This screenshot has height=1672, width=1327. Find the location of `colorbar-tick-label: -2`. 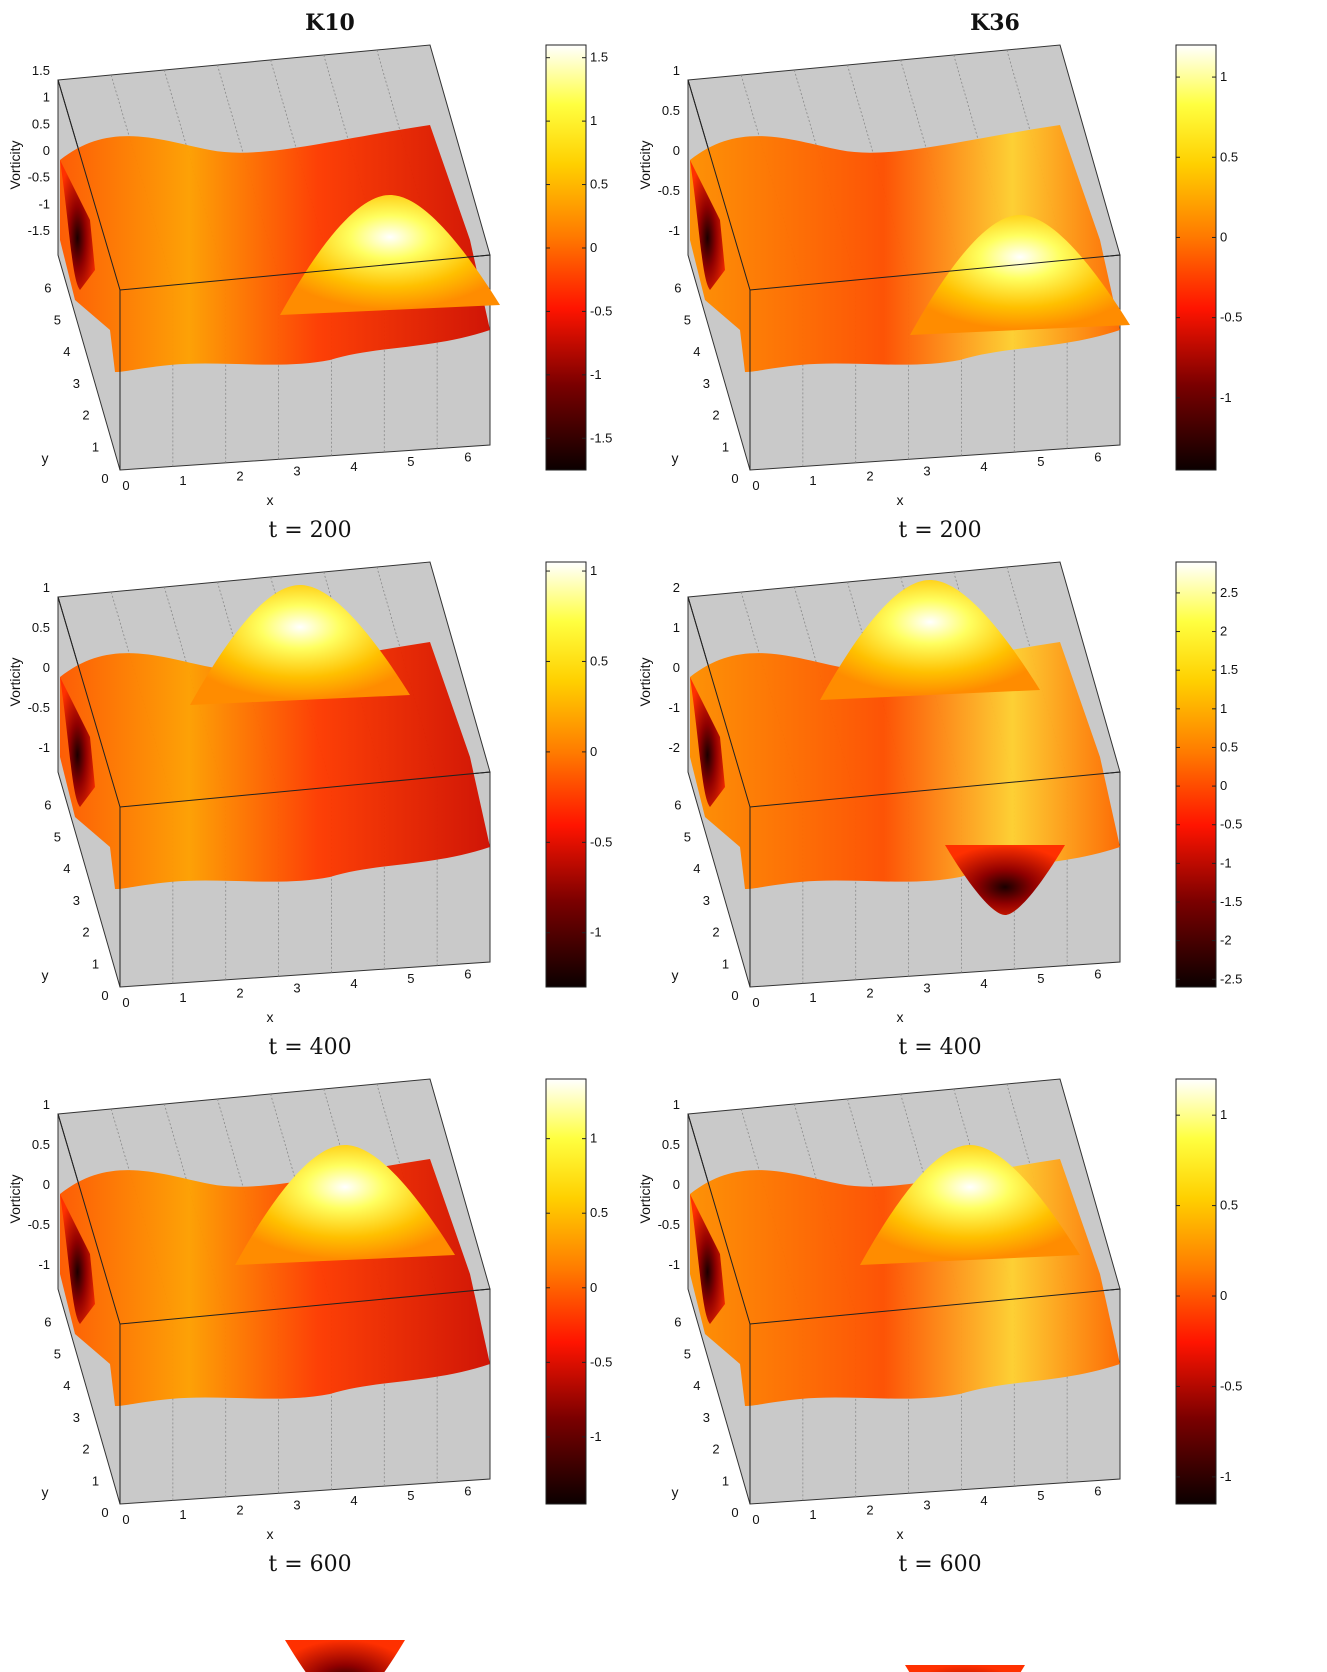

colorbar-tick-label: -2 is located at coordinates (1226, 940).